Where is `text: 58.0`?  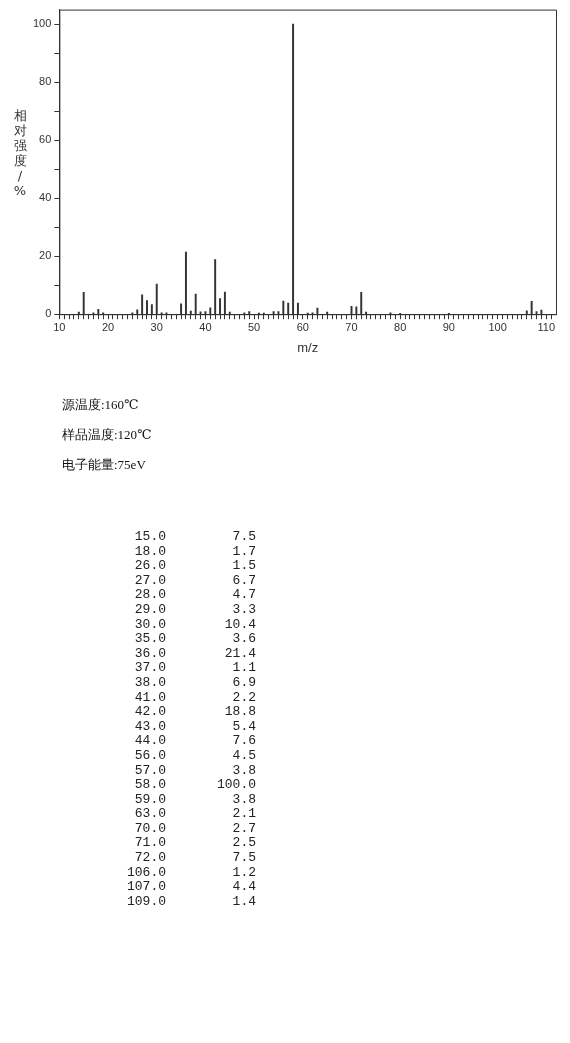
text: 58.0 is located at coordinates (149, 785).